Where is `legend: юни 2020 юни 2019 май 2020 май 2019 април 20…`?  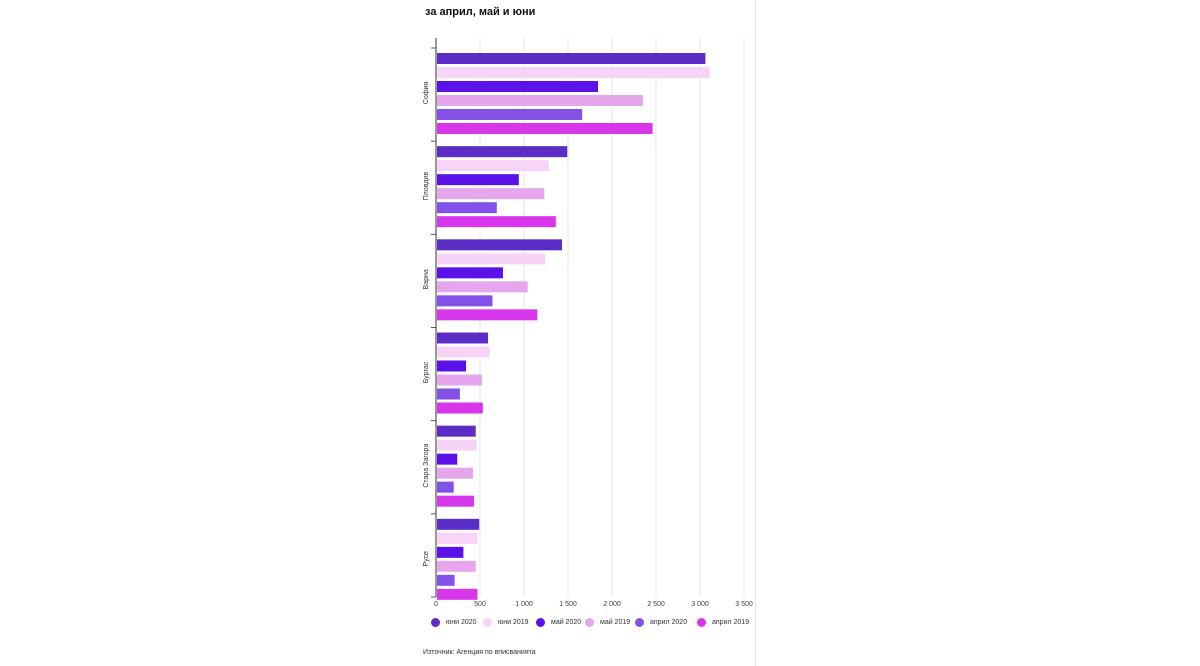
legend: юни 2020 юни 2019 май 2020 май 2019 април 20… is located at coordinates (596, 626).